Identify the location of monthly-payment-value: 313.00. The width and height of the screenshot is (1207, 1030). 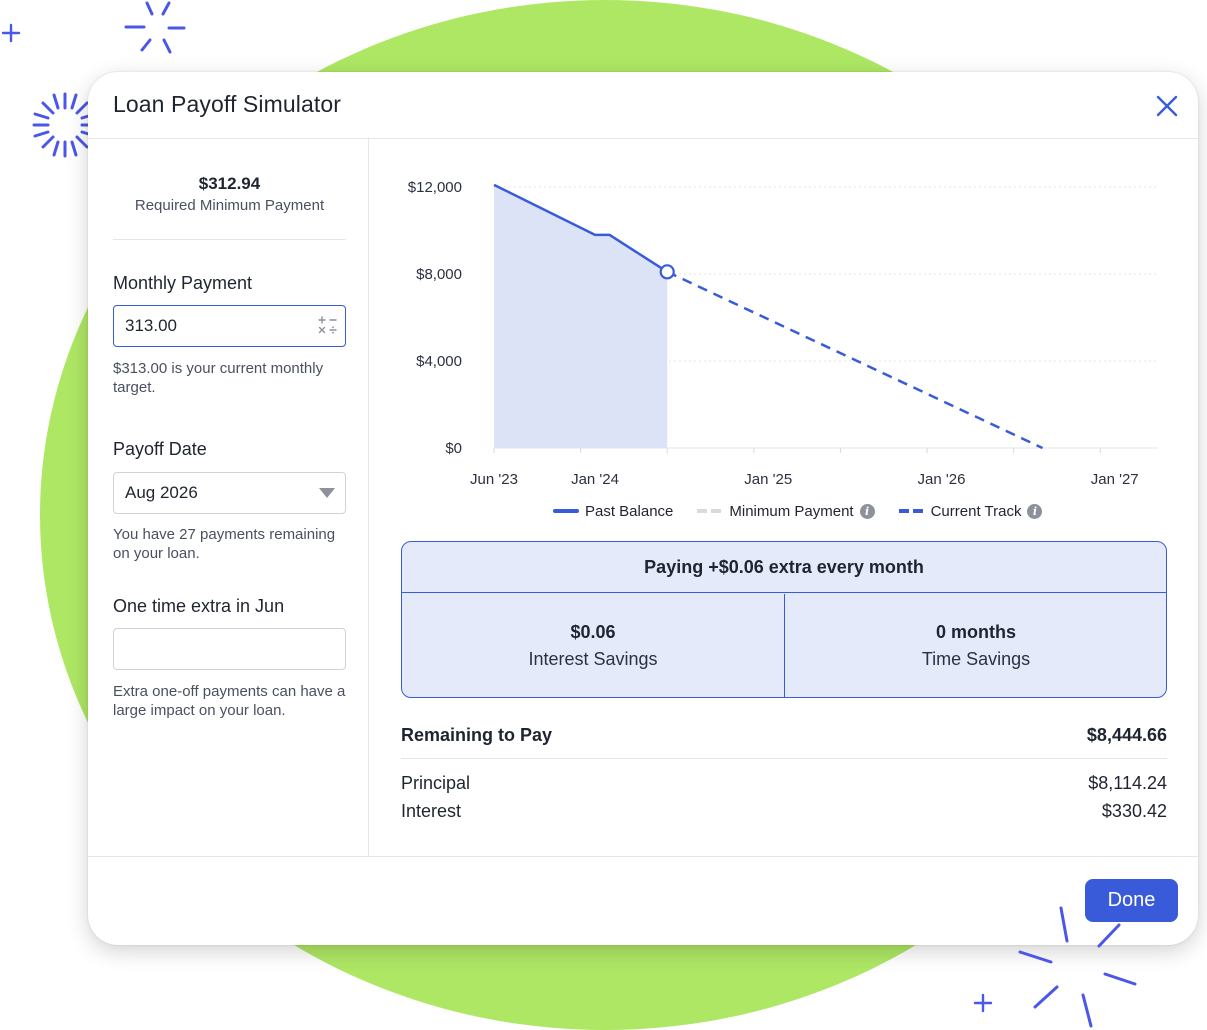
(151, 325).